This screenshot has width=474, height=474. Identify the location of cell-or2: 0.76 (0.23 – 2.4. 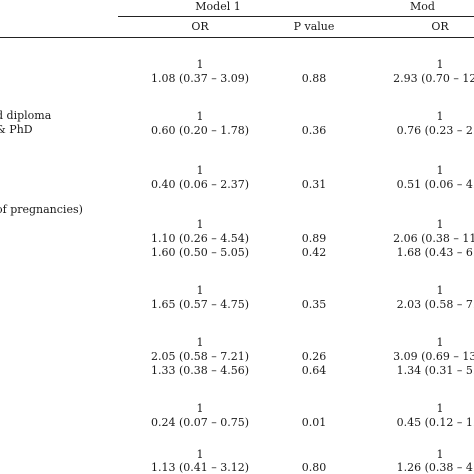
(435, 130).